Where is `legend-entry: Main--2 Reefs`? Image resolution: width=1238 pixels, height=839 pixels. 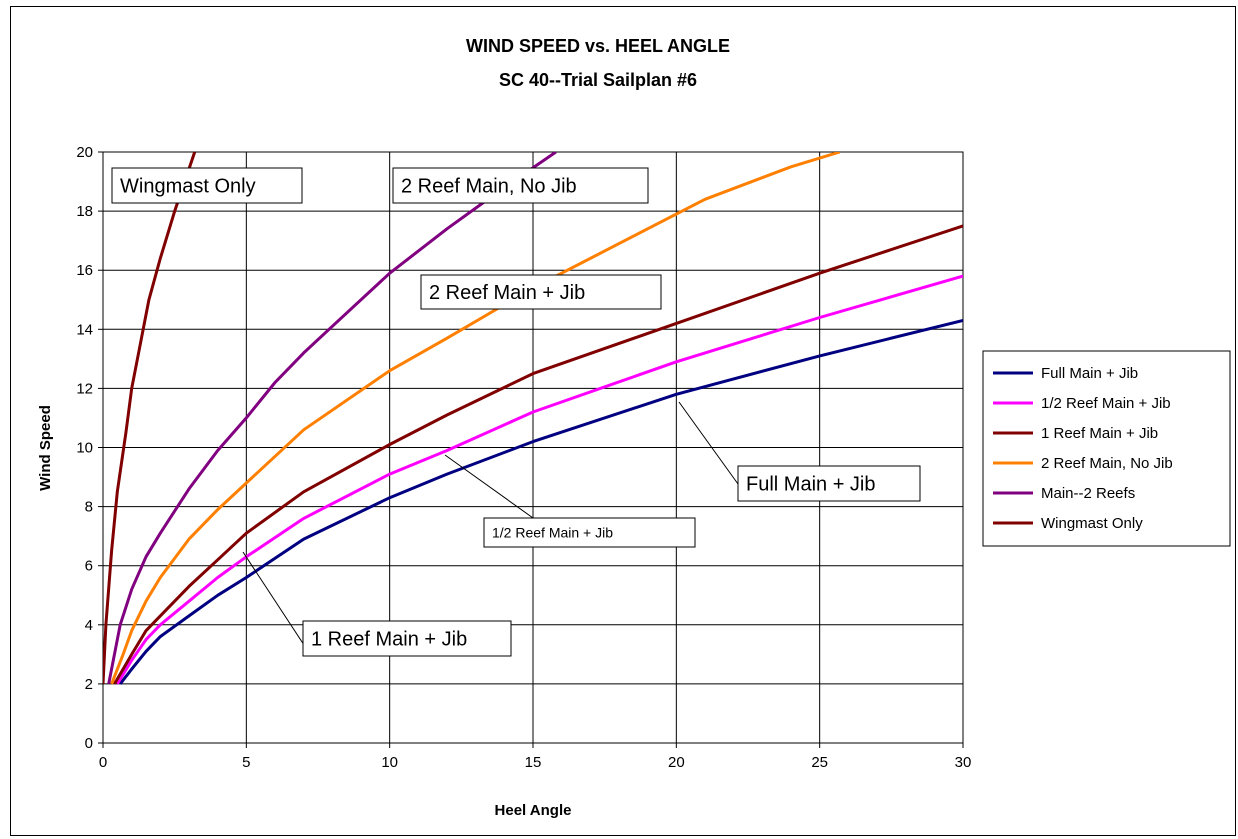
legend-entry: Main--2 Reefs is located at coordinates (1088, 493).